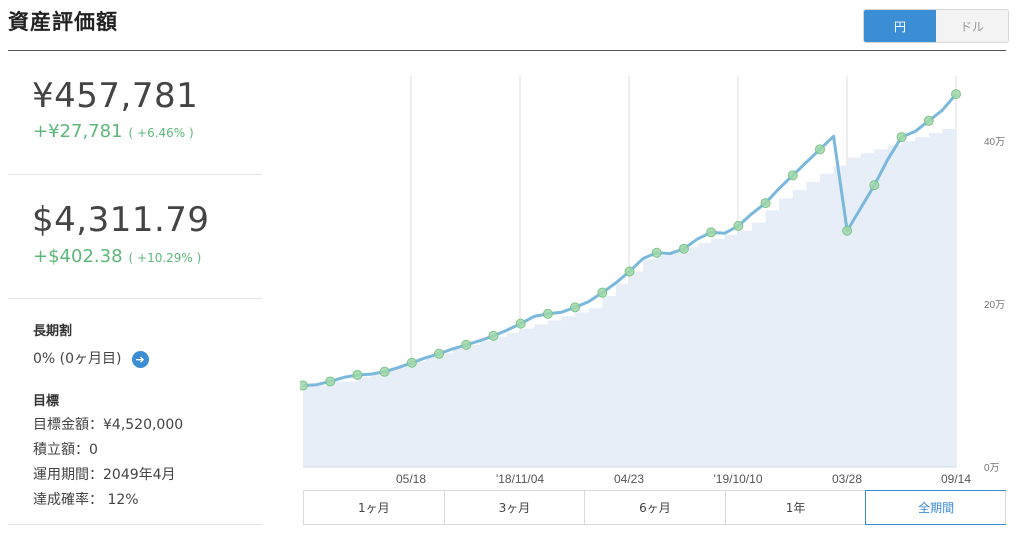 This screenshot has width=1024, height=541. I want to click on header-divider, so click(507, 50).